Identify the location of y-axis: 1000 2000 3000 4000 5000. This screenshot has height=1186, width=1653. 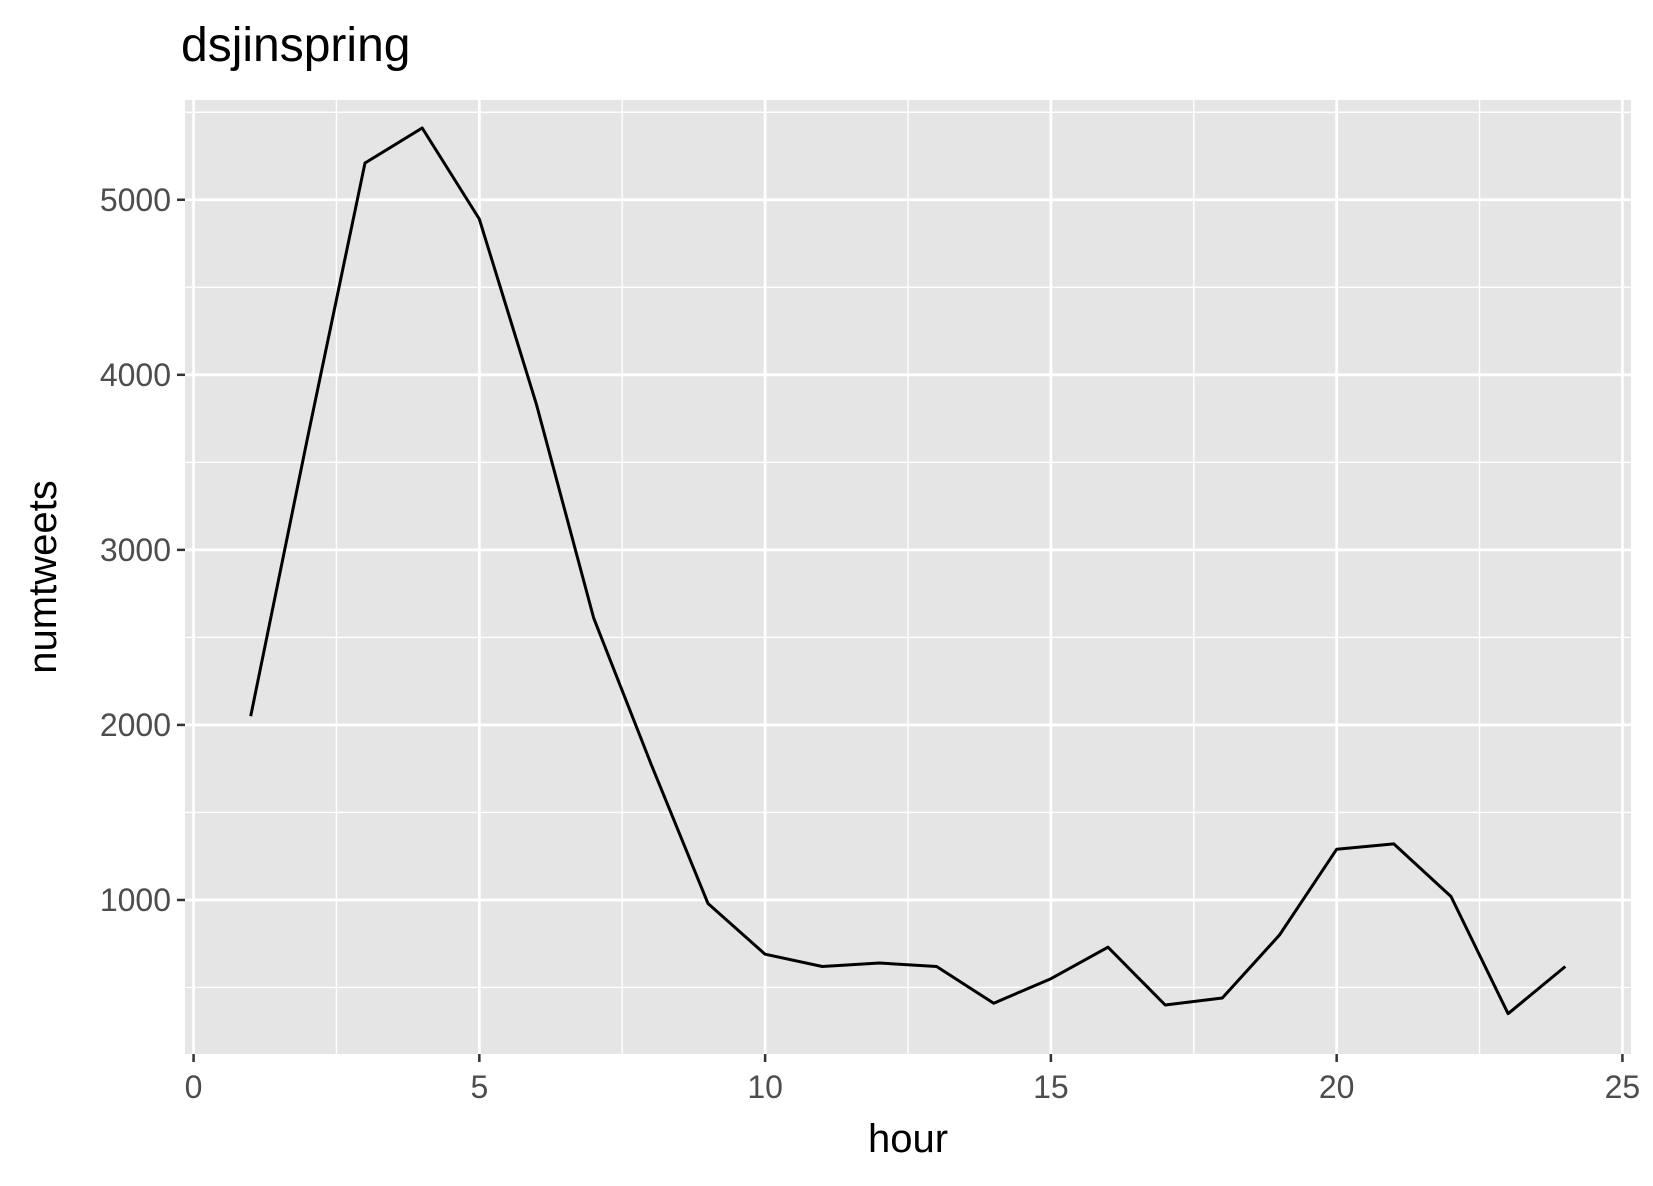
(142, 550).